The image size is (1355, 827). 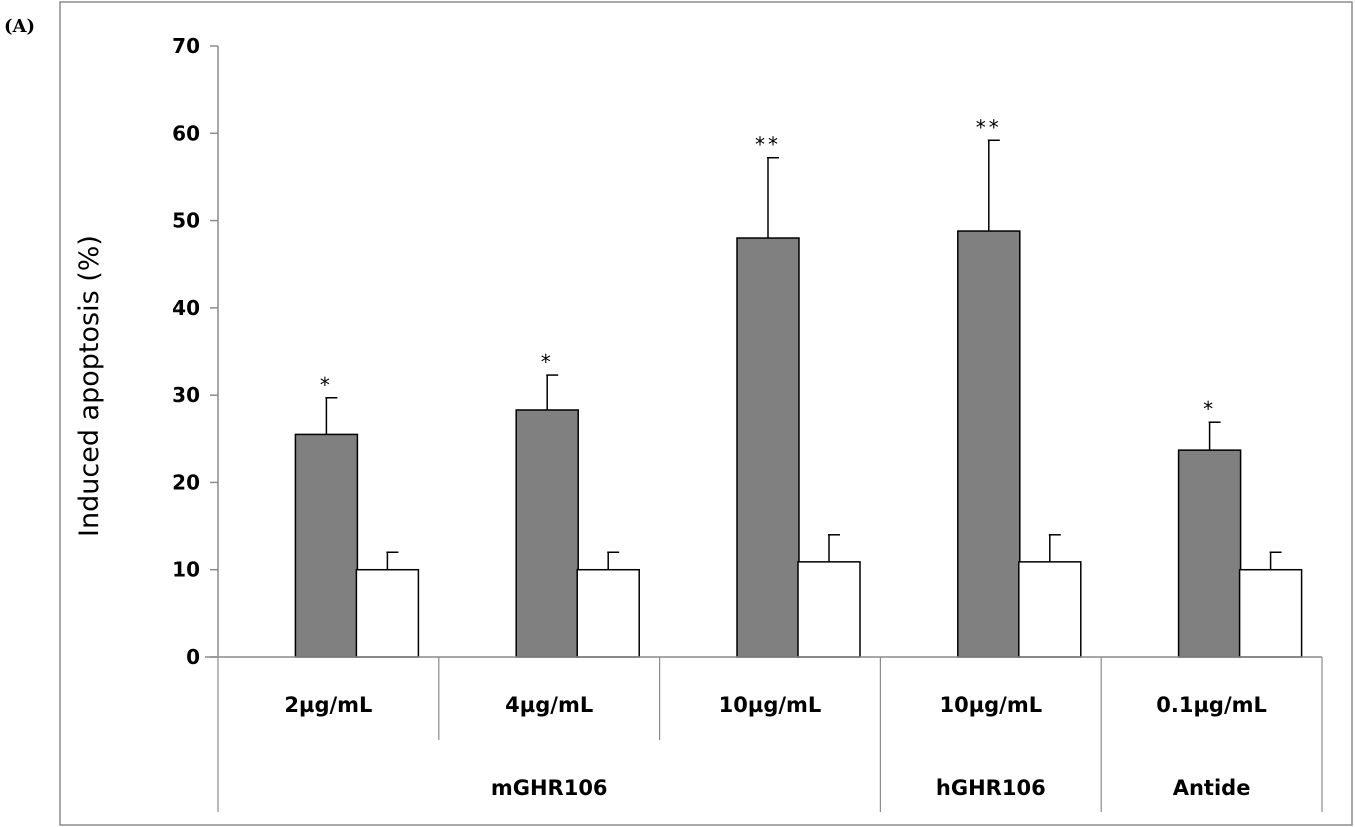 What do you see at coordinates (195, 351) in the screenshot?
I see `y-axis: 0 10 20 30 40 50 60 70` at bounding box center [195, 351].